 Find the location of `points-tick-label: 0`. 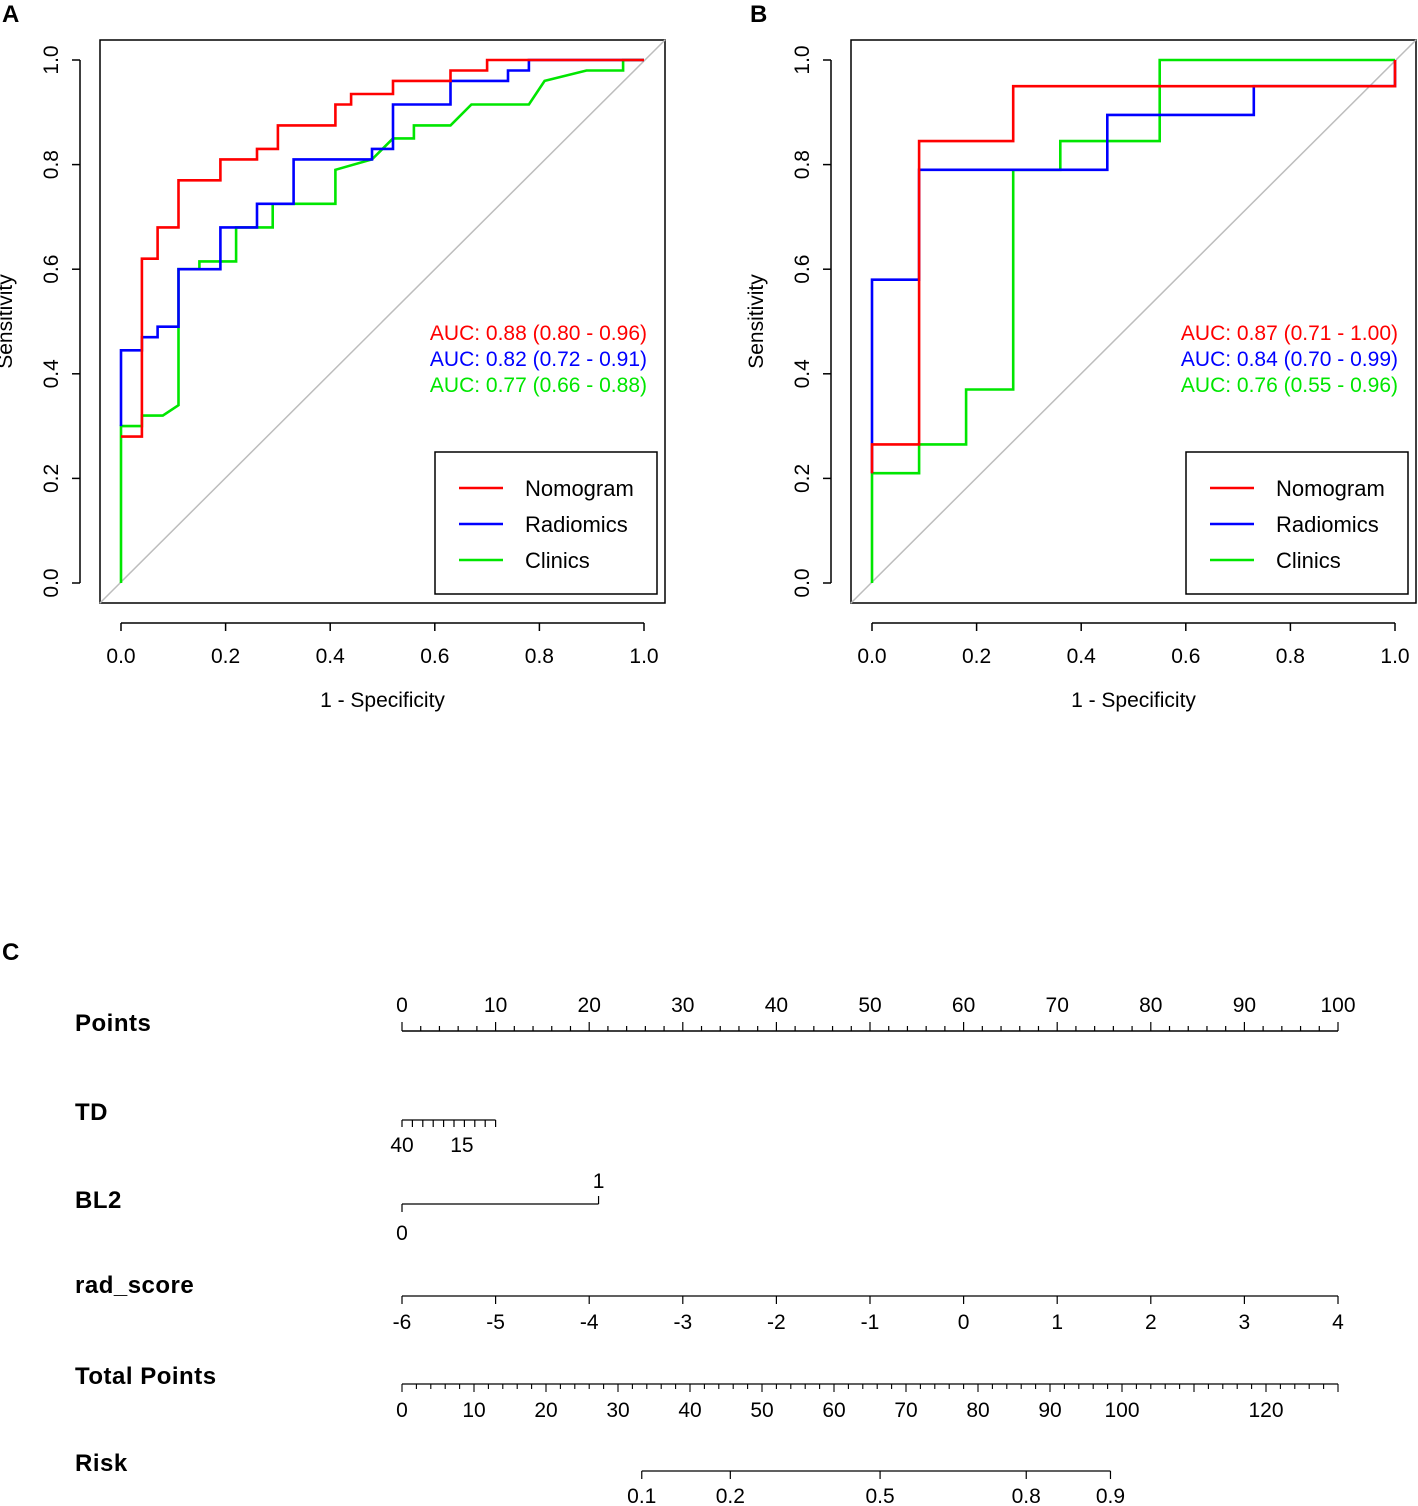

points-tick-label: 0 is located at coordinates (402, 1005).